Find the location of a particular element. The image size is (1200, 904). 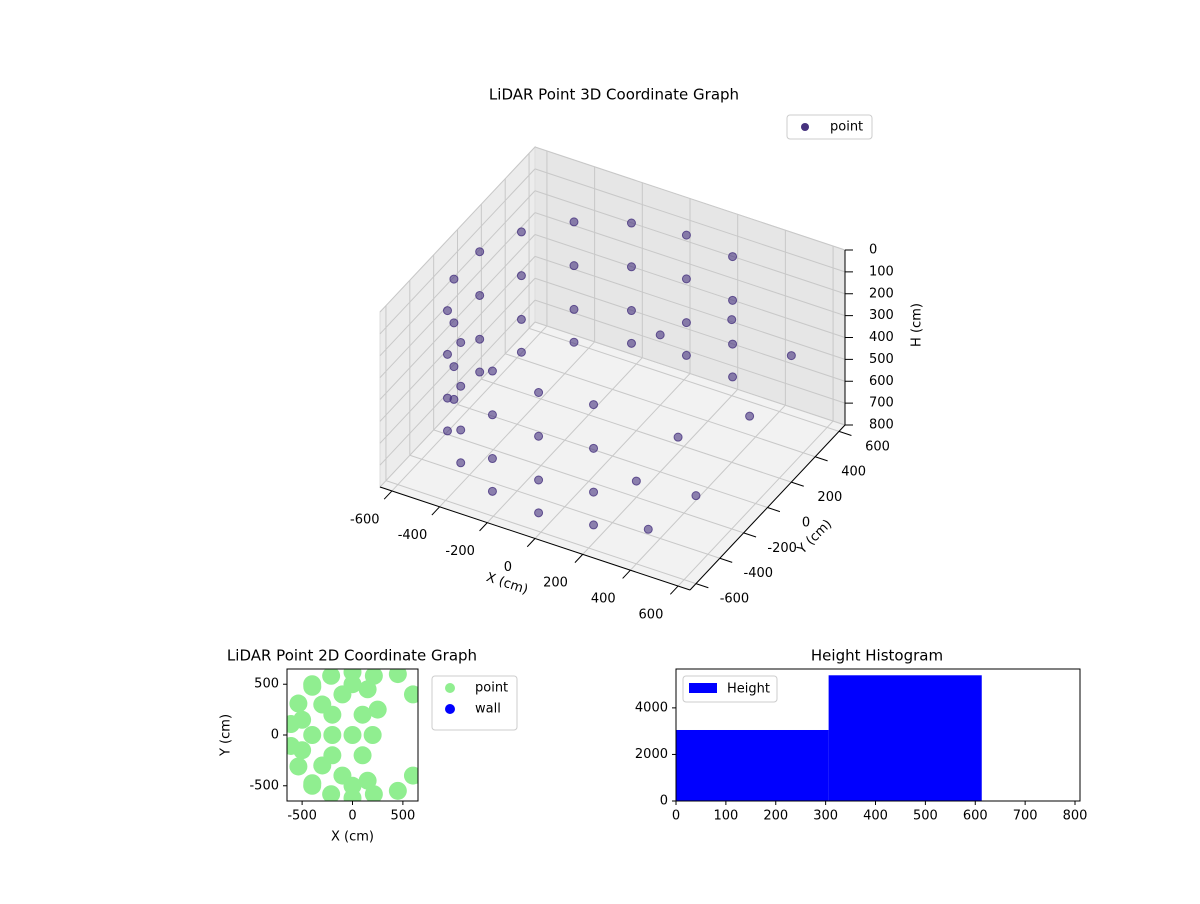

y-tick-label: 400 is located at coordinates (853, 472).